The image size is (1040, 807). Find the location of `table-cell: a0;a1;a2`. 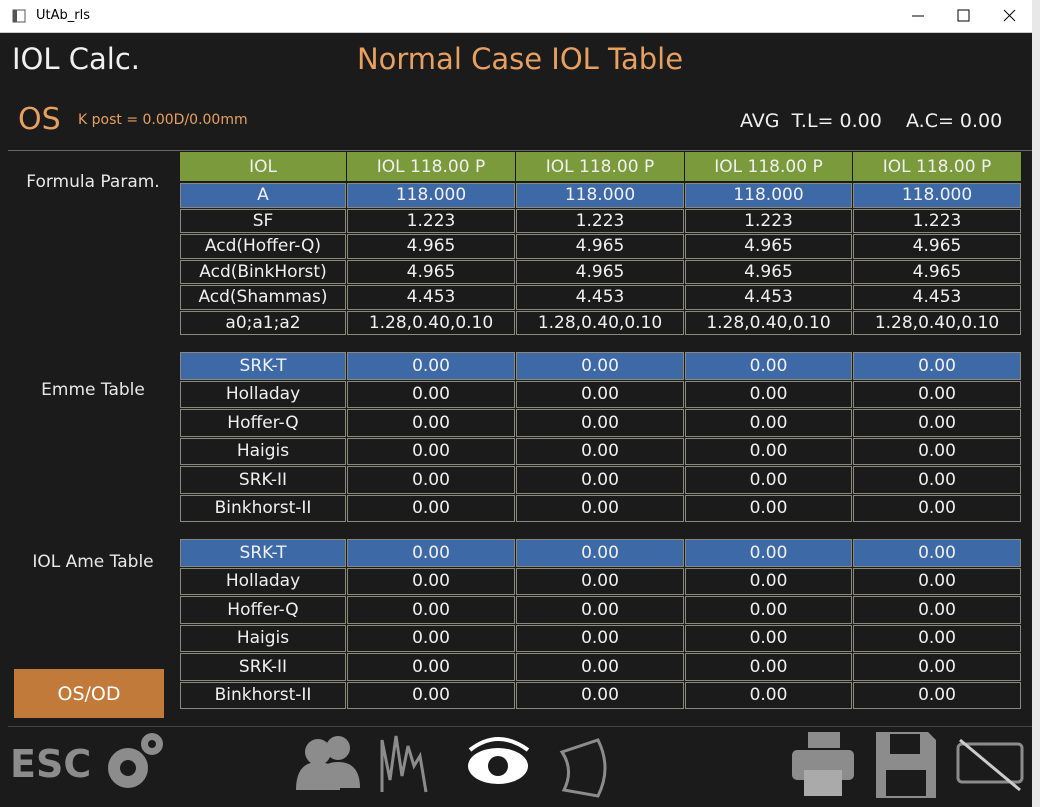

table-cell: a0;a1;a2 is located at coordinates (263, 322).